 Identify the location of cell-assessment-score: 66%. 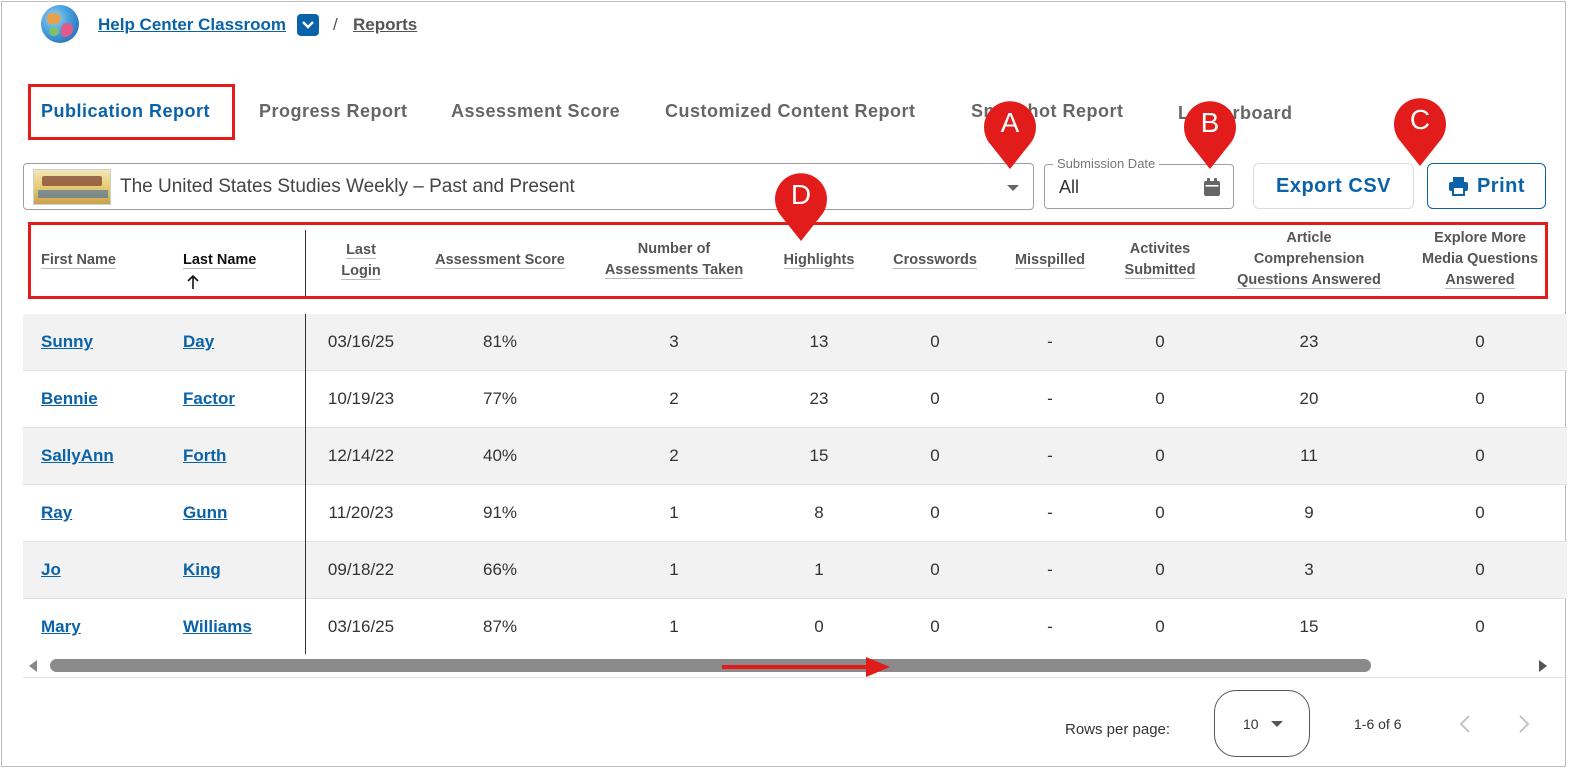
(500, 569).